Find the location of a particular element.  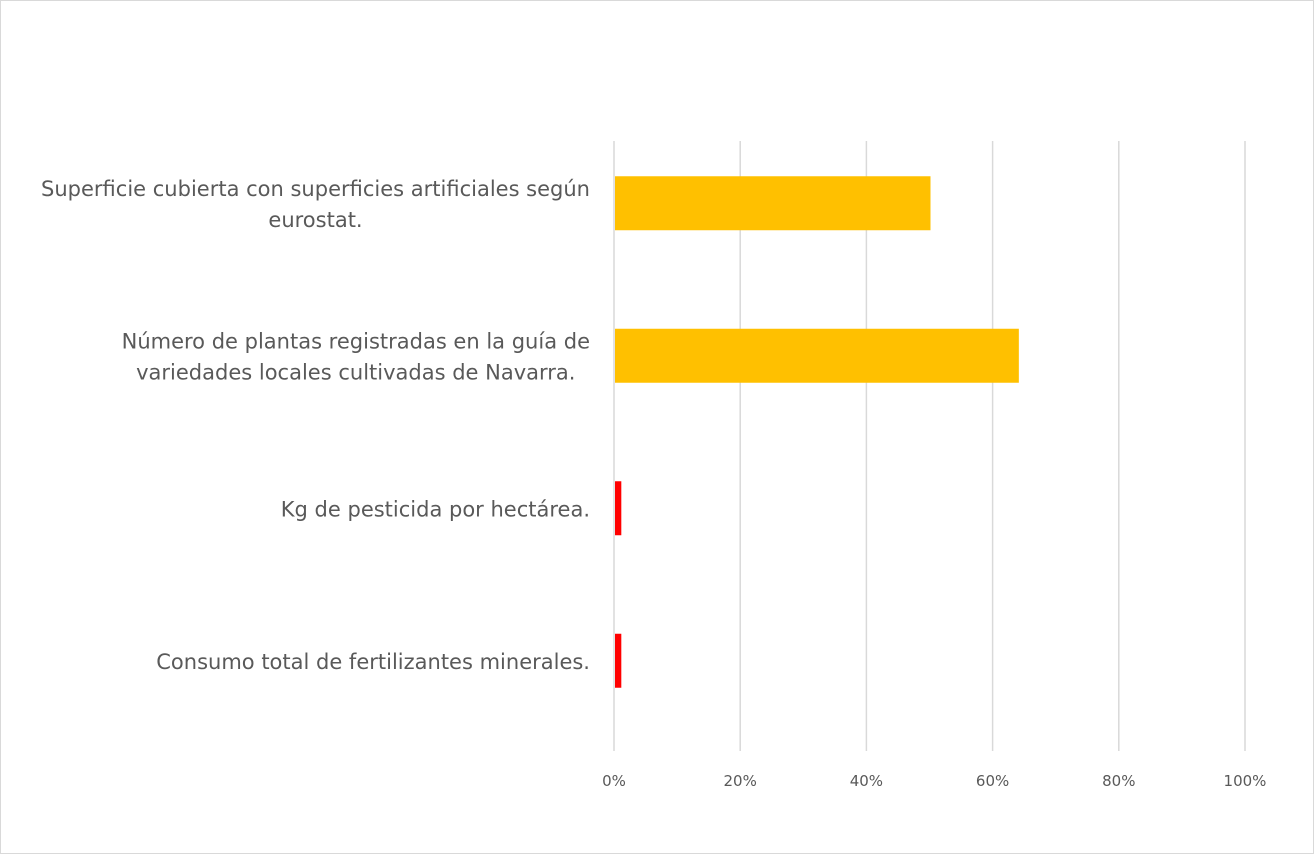

category-label: Kg de pesticida por hectárea. is located at coordinates (435, 509).